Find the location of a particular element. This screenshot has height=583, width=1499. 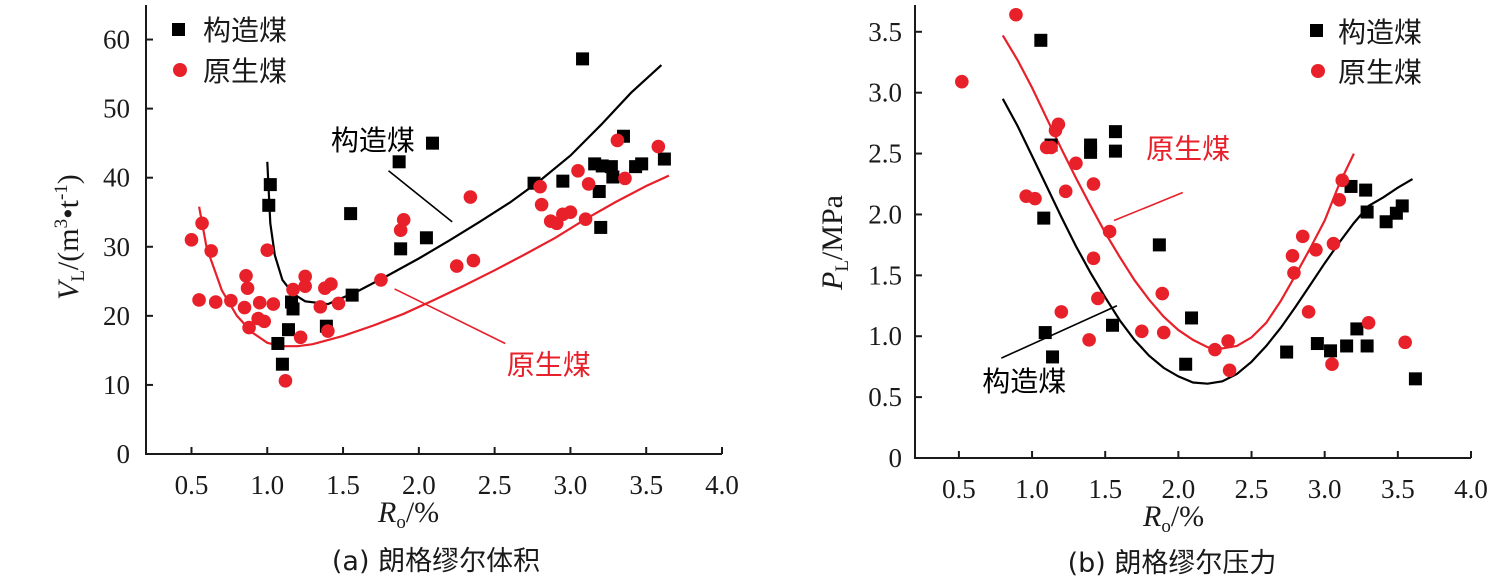

chart-a-legend-label-1: 构造煤 is located at coordinates (245, 30).